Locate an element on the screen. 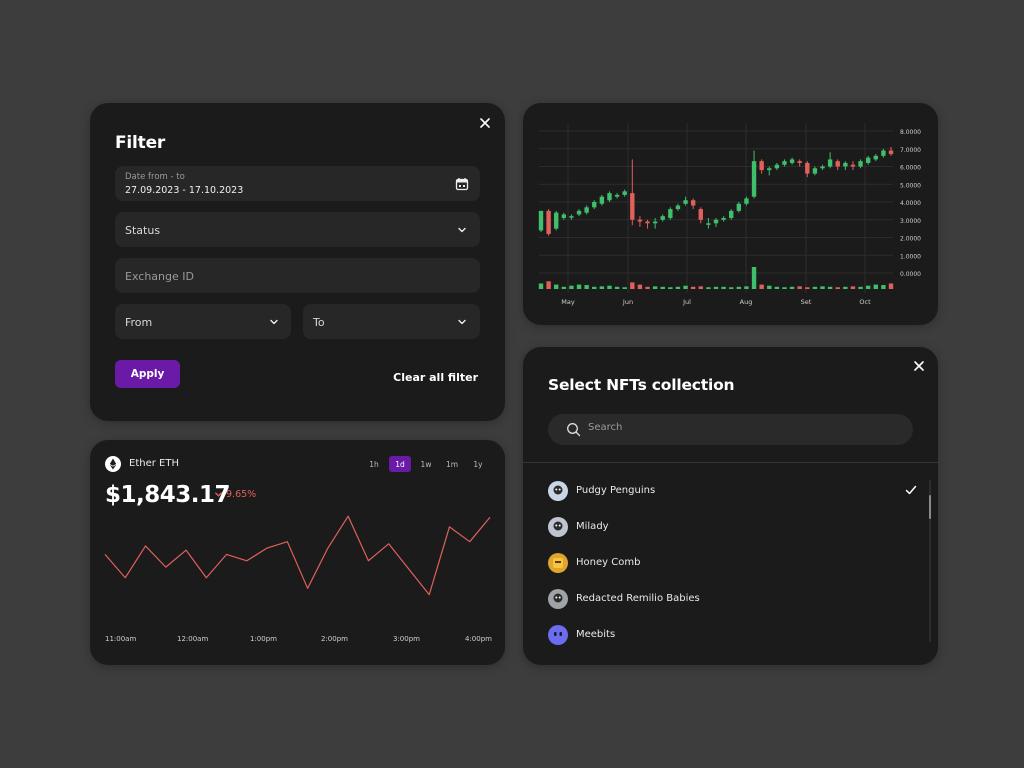  search-icon is located at coordinates (574, 430).